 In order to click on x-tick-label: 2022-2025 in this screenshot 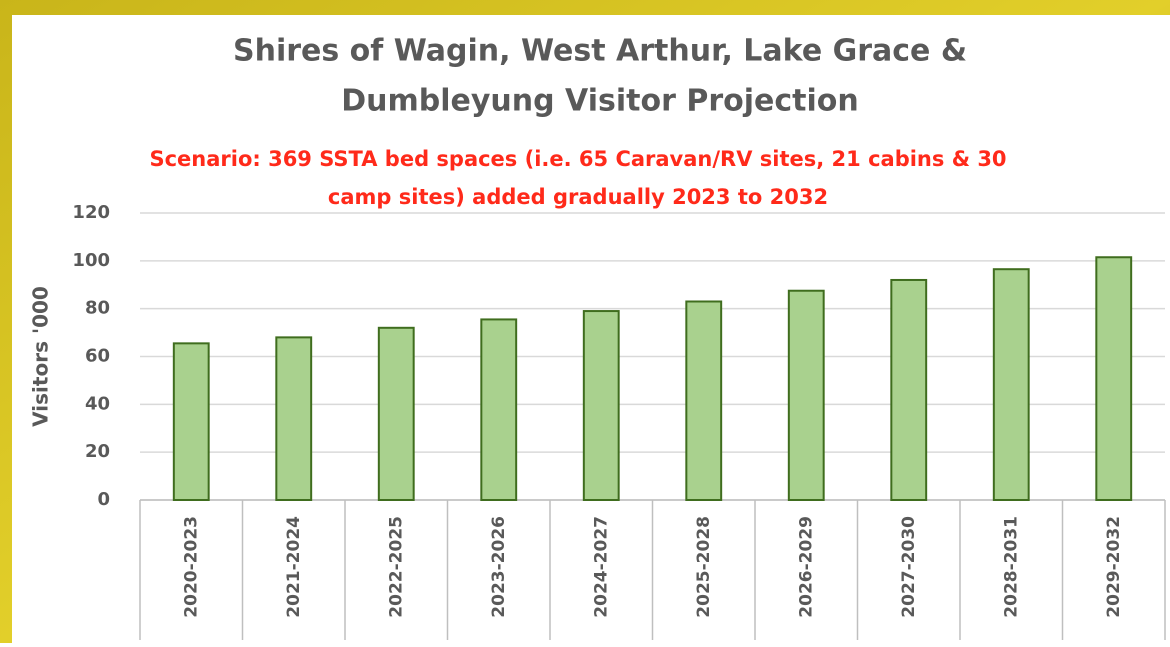, I will do `click(396, 567)`.